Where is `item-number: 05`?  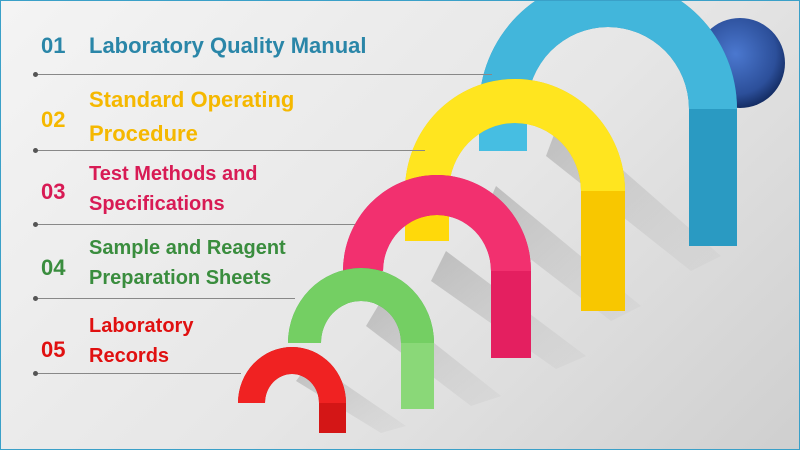
item-number: 05 is located at coordinates (53, 349).